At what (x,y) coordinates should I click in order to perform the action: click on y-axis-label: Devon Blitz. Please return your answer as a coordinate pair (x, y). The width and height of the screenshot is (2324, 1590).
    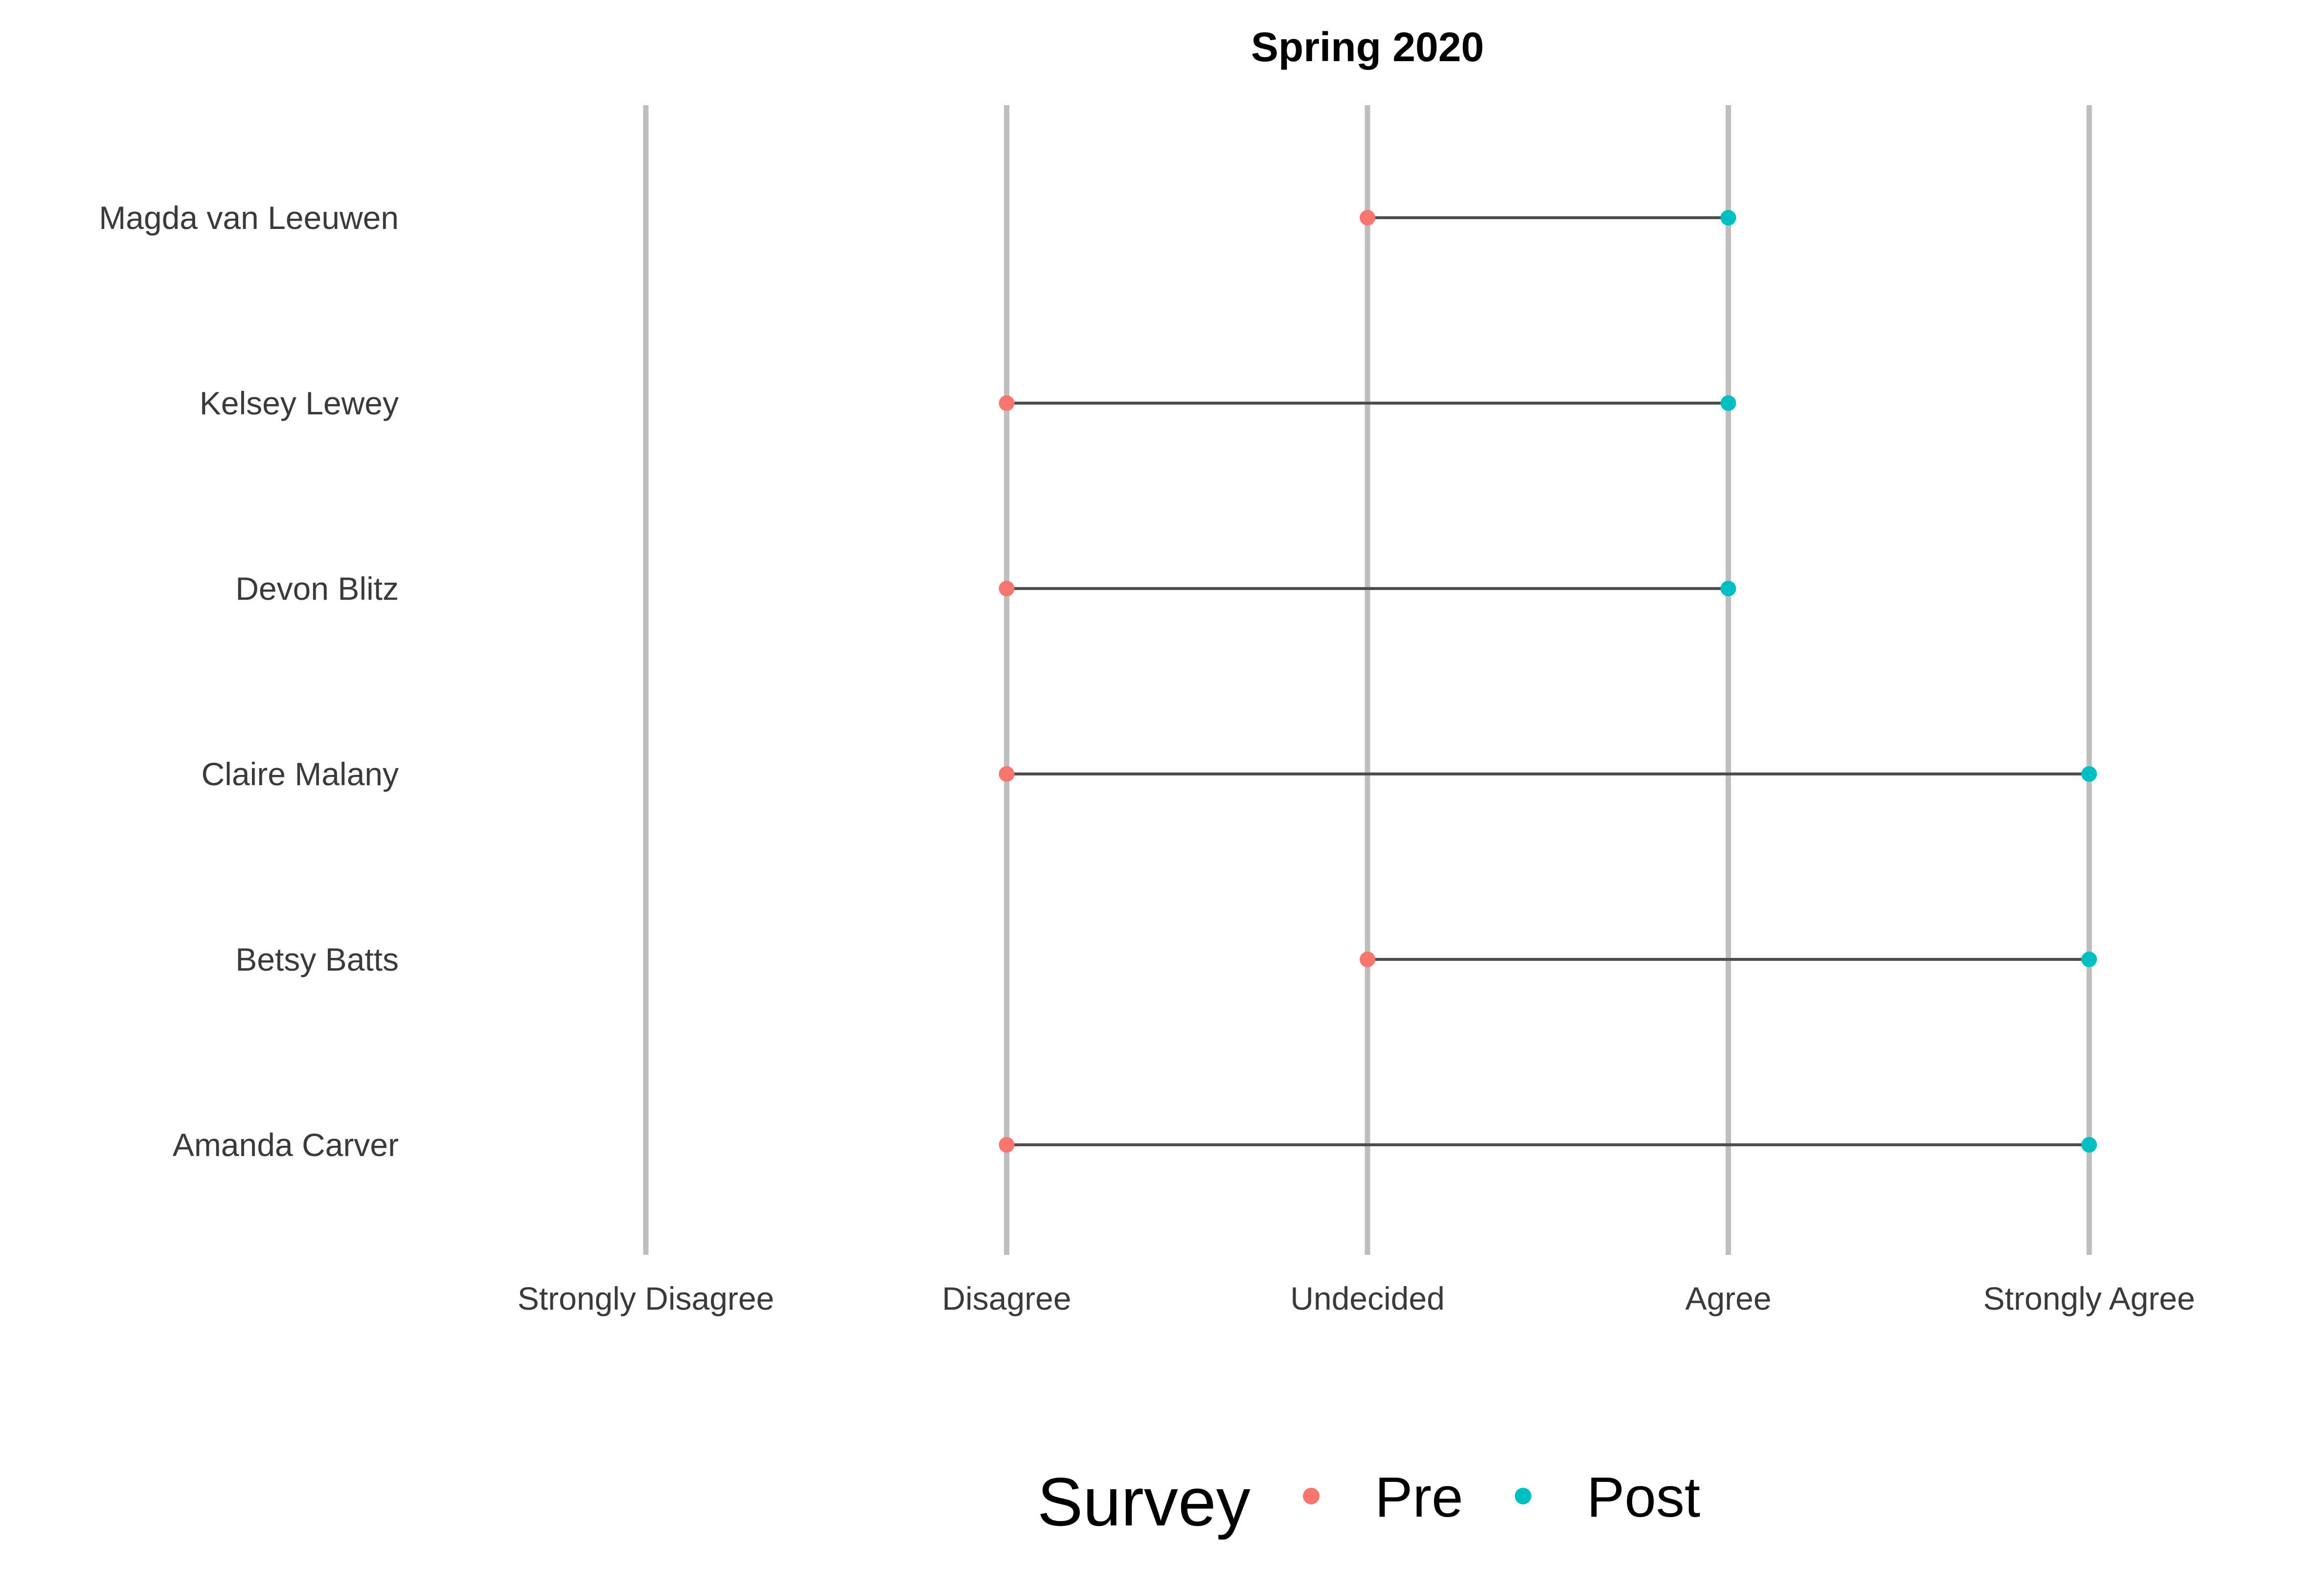
    Looking at the image, I should click on (317, 589).